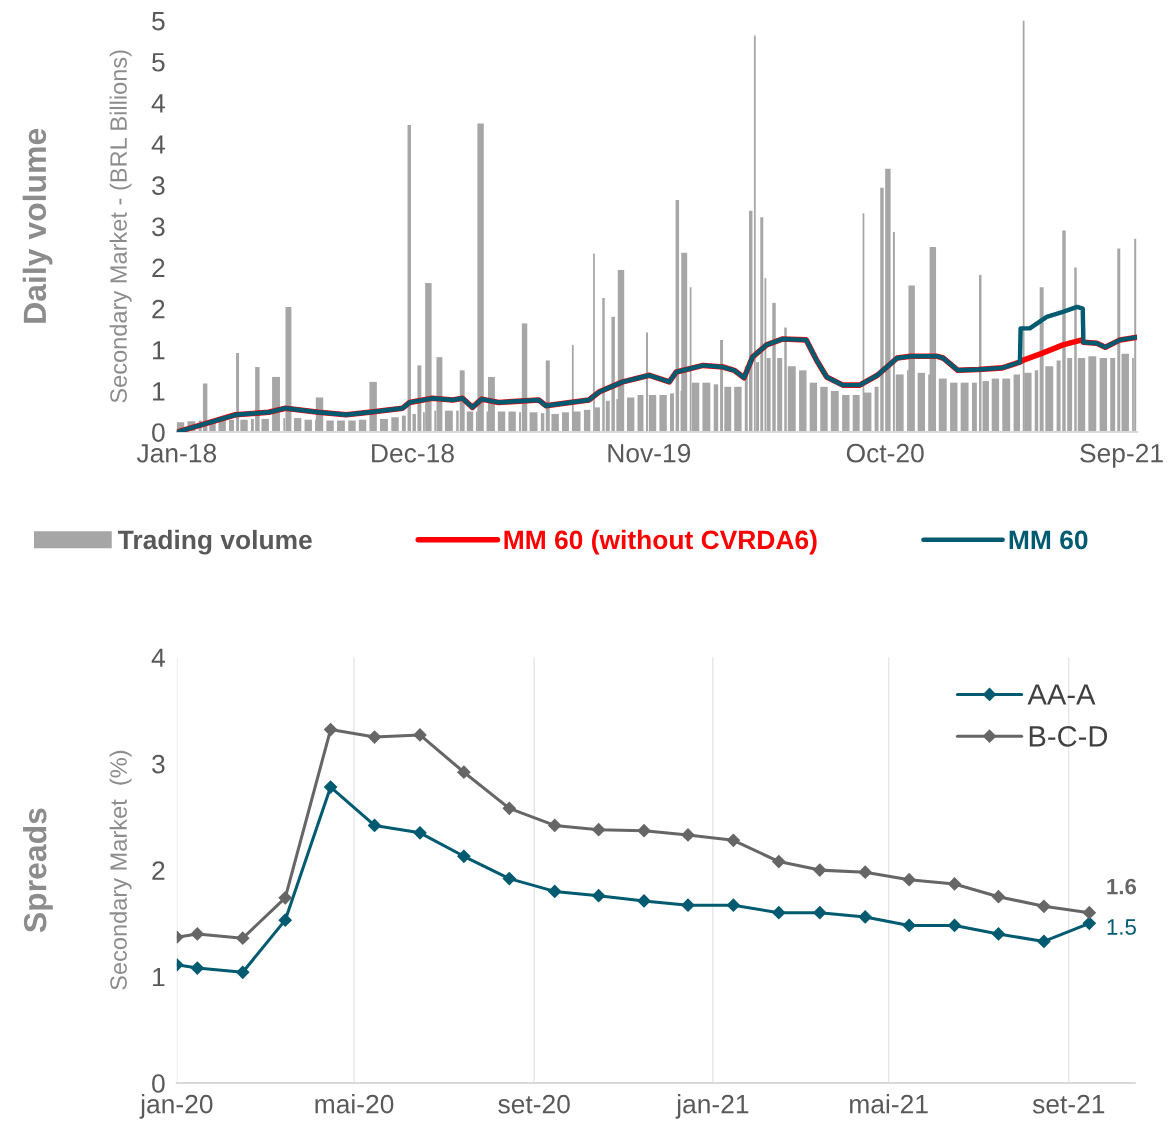 The image size is (1171, 1143). Describe the element at coordinates (1061, 694) in the screenshot. I see `legend-label: AA-A` at that location.